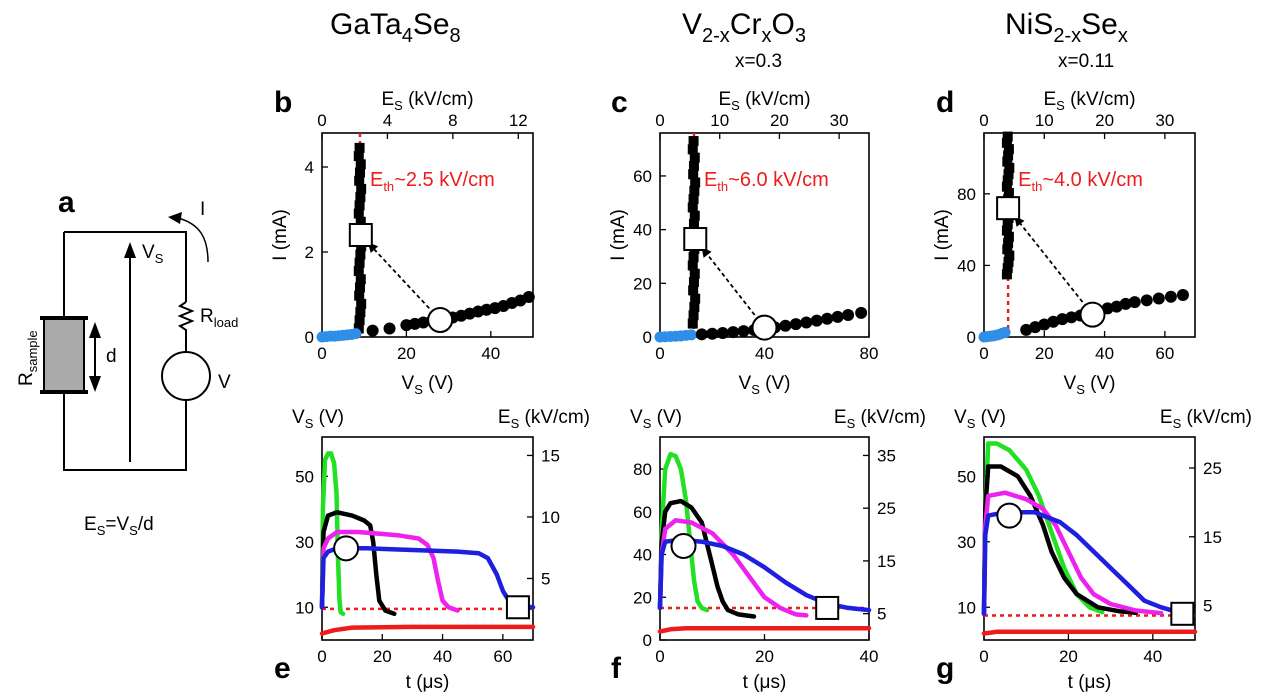 Image resolution: width=1270 pixels, height=698 pixels. What do you see at coordinates (545, 578) in the screenshot?
I see `right-tick-label: 5` at bounding box center [545, 578].